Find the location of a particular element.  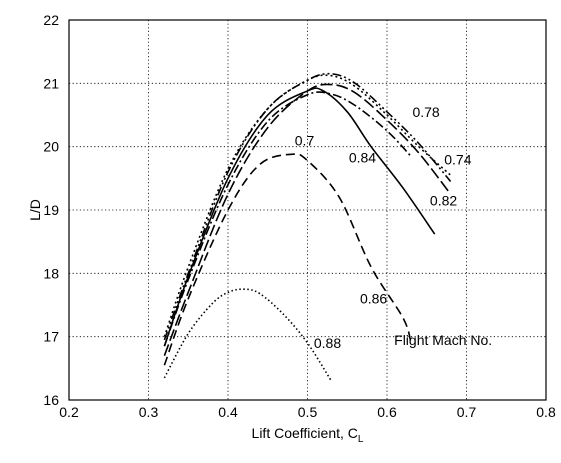

x-tick-label: 0.2 is located at coordinates (69, 412).